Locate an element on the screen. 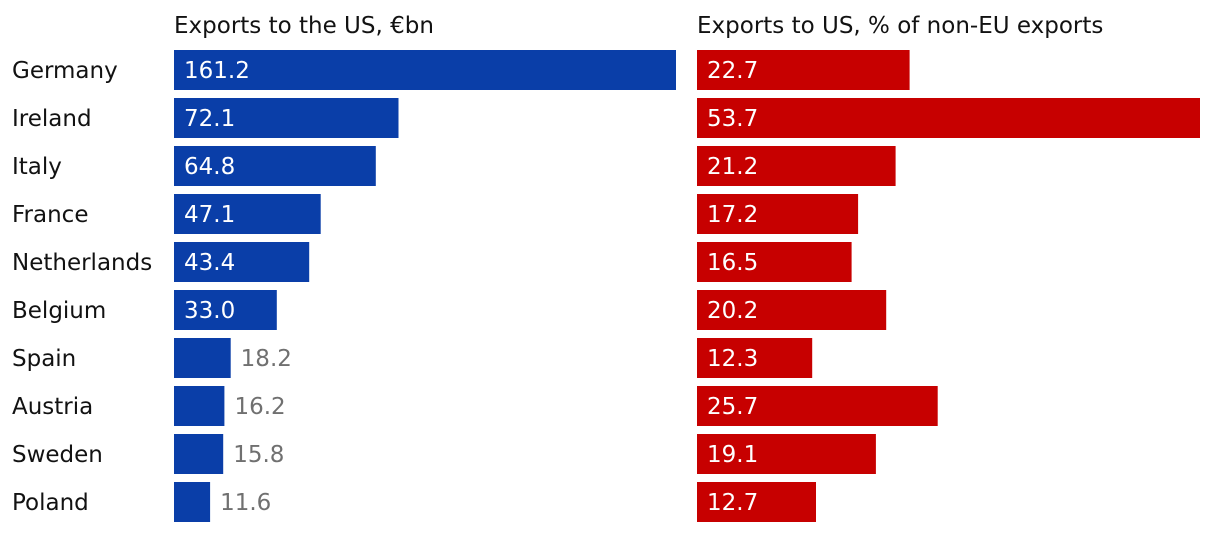 This screenshot has height=534, width=1220. left-value-label-austria: 16.2 is located at coordinates (259, 407).